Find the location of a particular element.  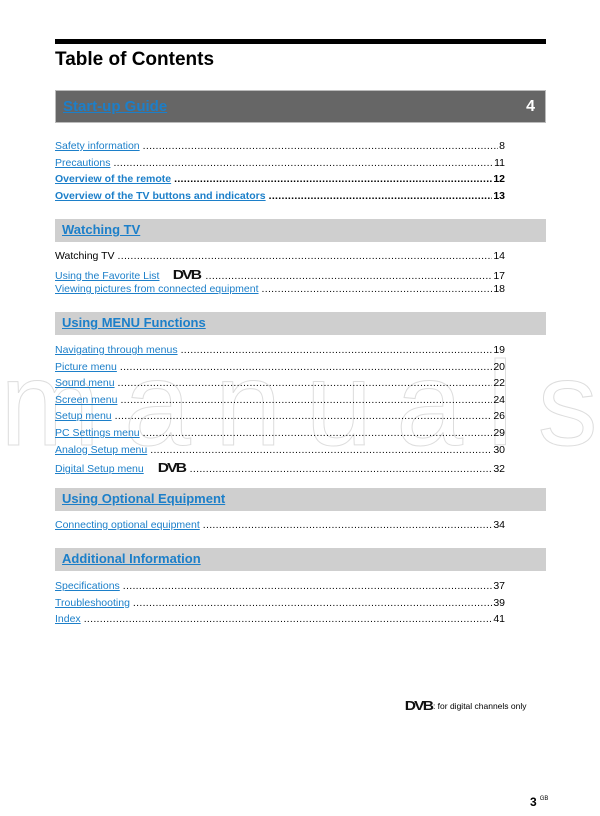

toc-entry: Safety information 8 is located at coordinates (280, 148).